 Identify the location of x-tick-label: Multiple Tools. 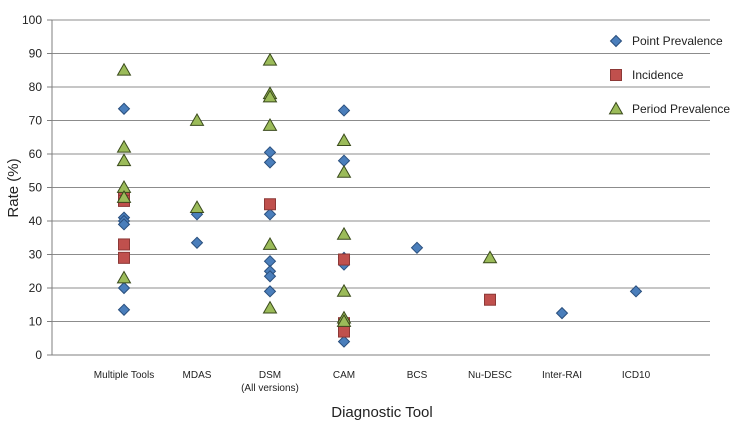
(124, 375).